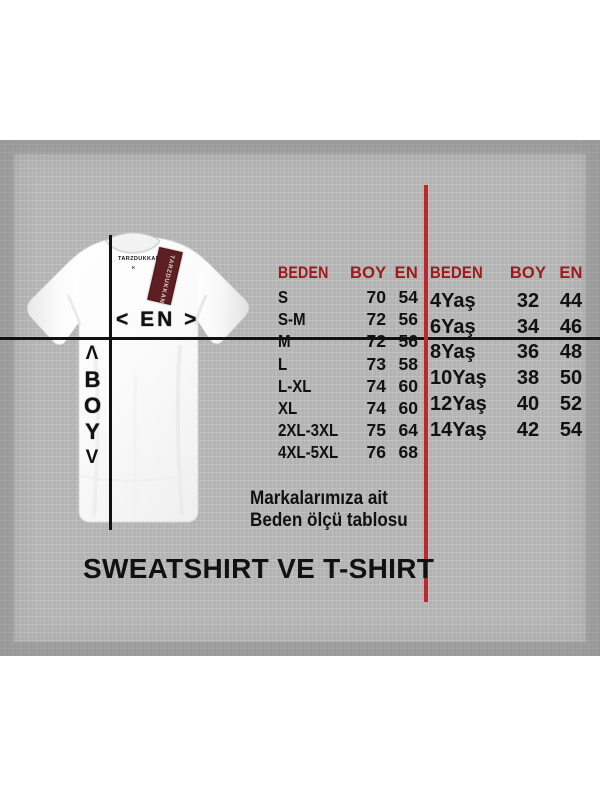  Describe the element at coordinates (348, 320) in the screenshot. I see `table-row: S-M 72 56` at that location.